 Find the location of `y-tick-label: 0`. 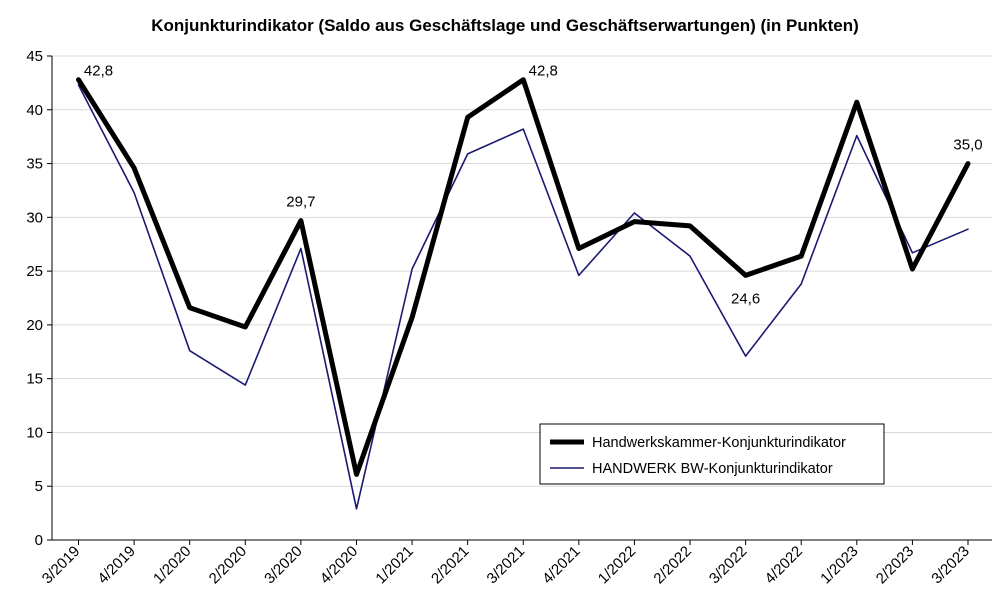

y-tick-label: 0 is located at coordinates (39, 540).